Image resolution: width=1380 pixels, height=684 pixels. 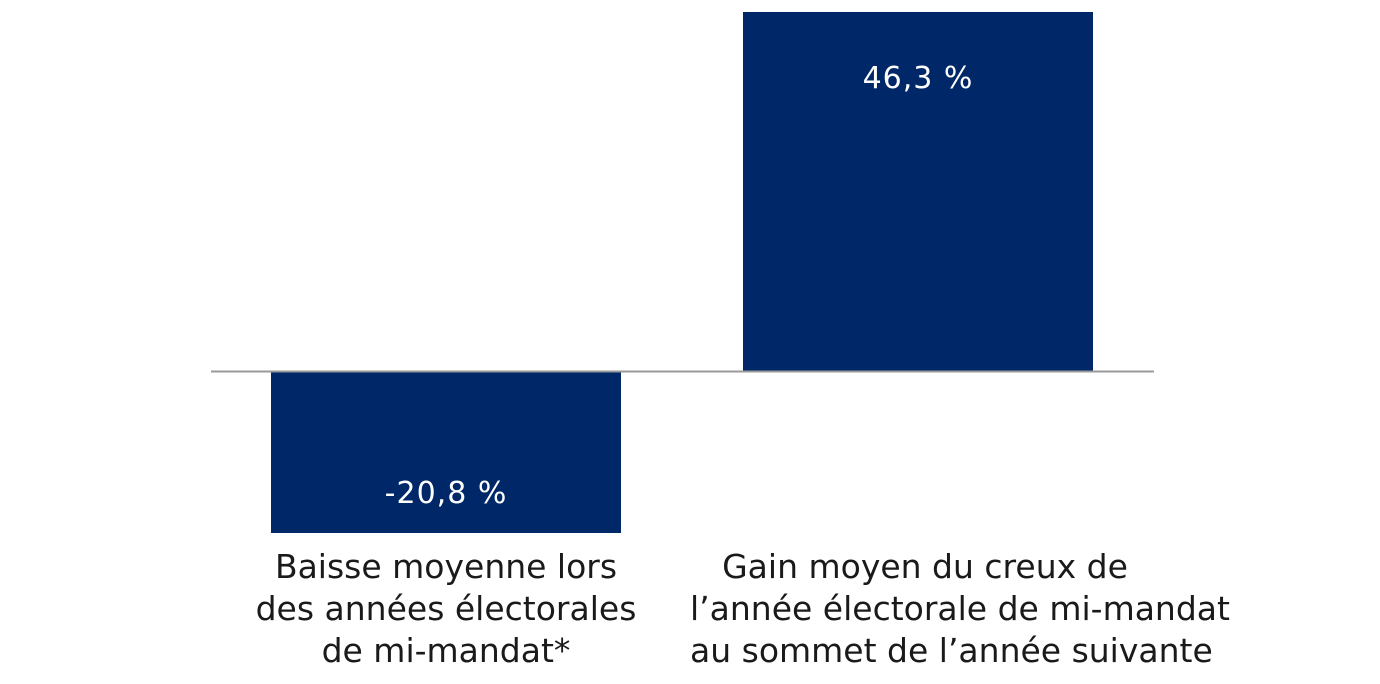 I want to click on bar-value-label-decline: -20,8 %, so click(x=446, y=493).